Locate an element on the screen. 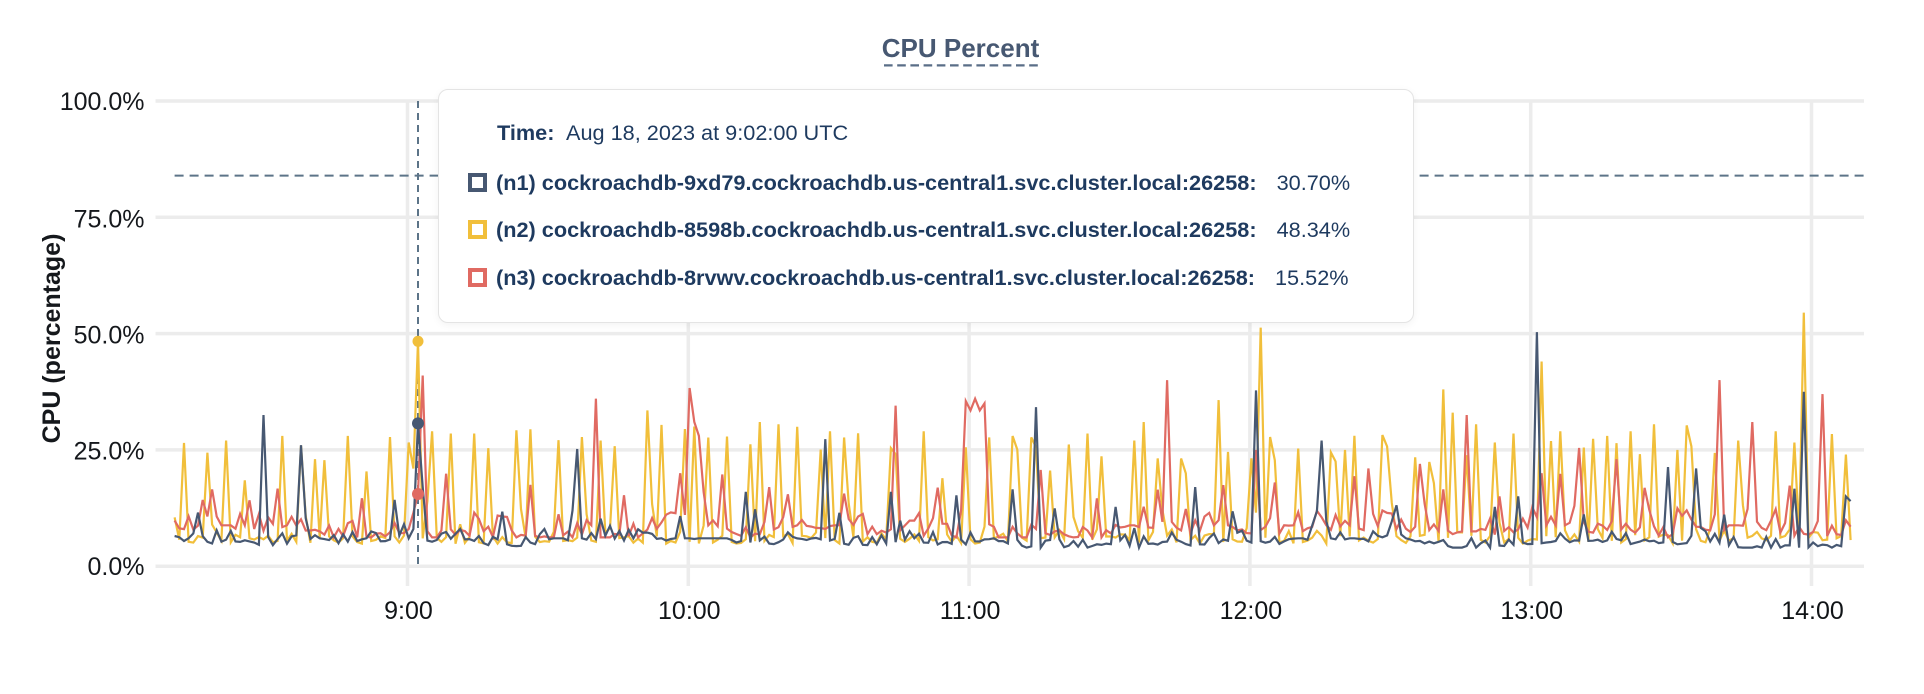  svg-text: 0.0% is located at coordinates (116, 567).